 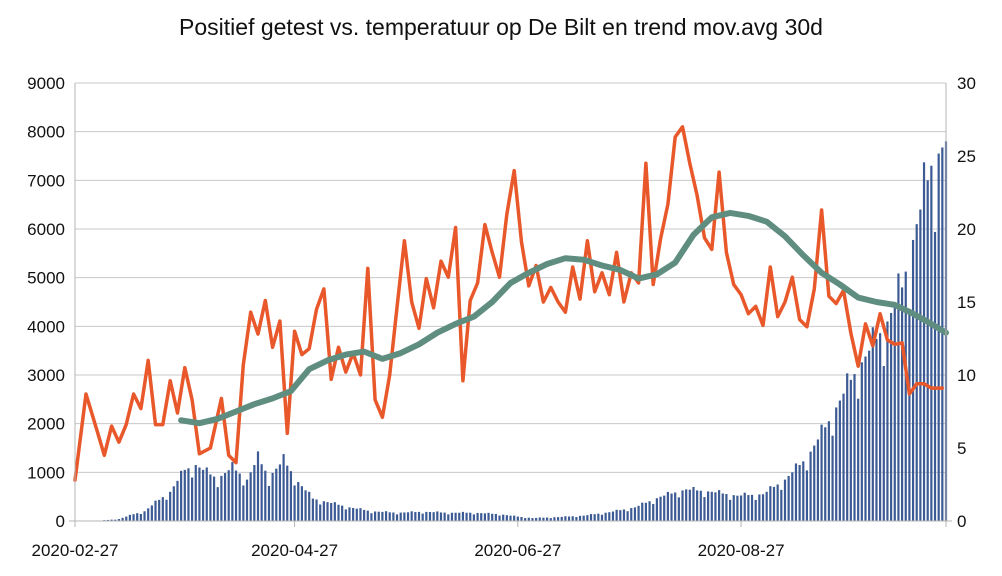 I want to click on y-left-tick-label: 8000, so click(x=46, y=132).